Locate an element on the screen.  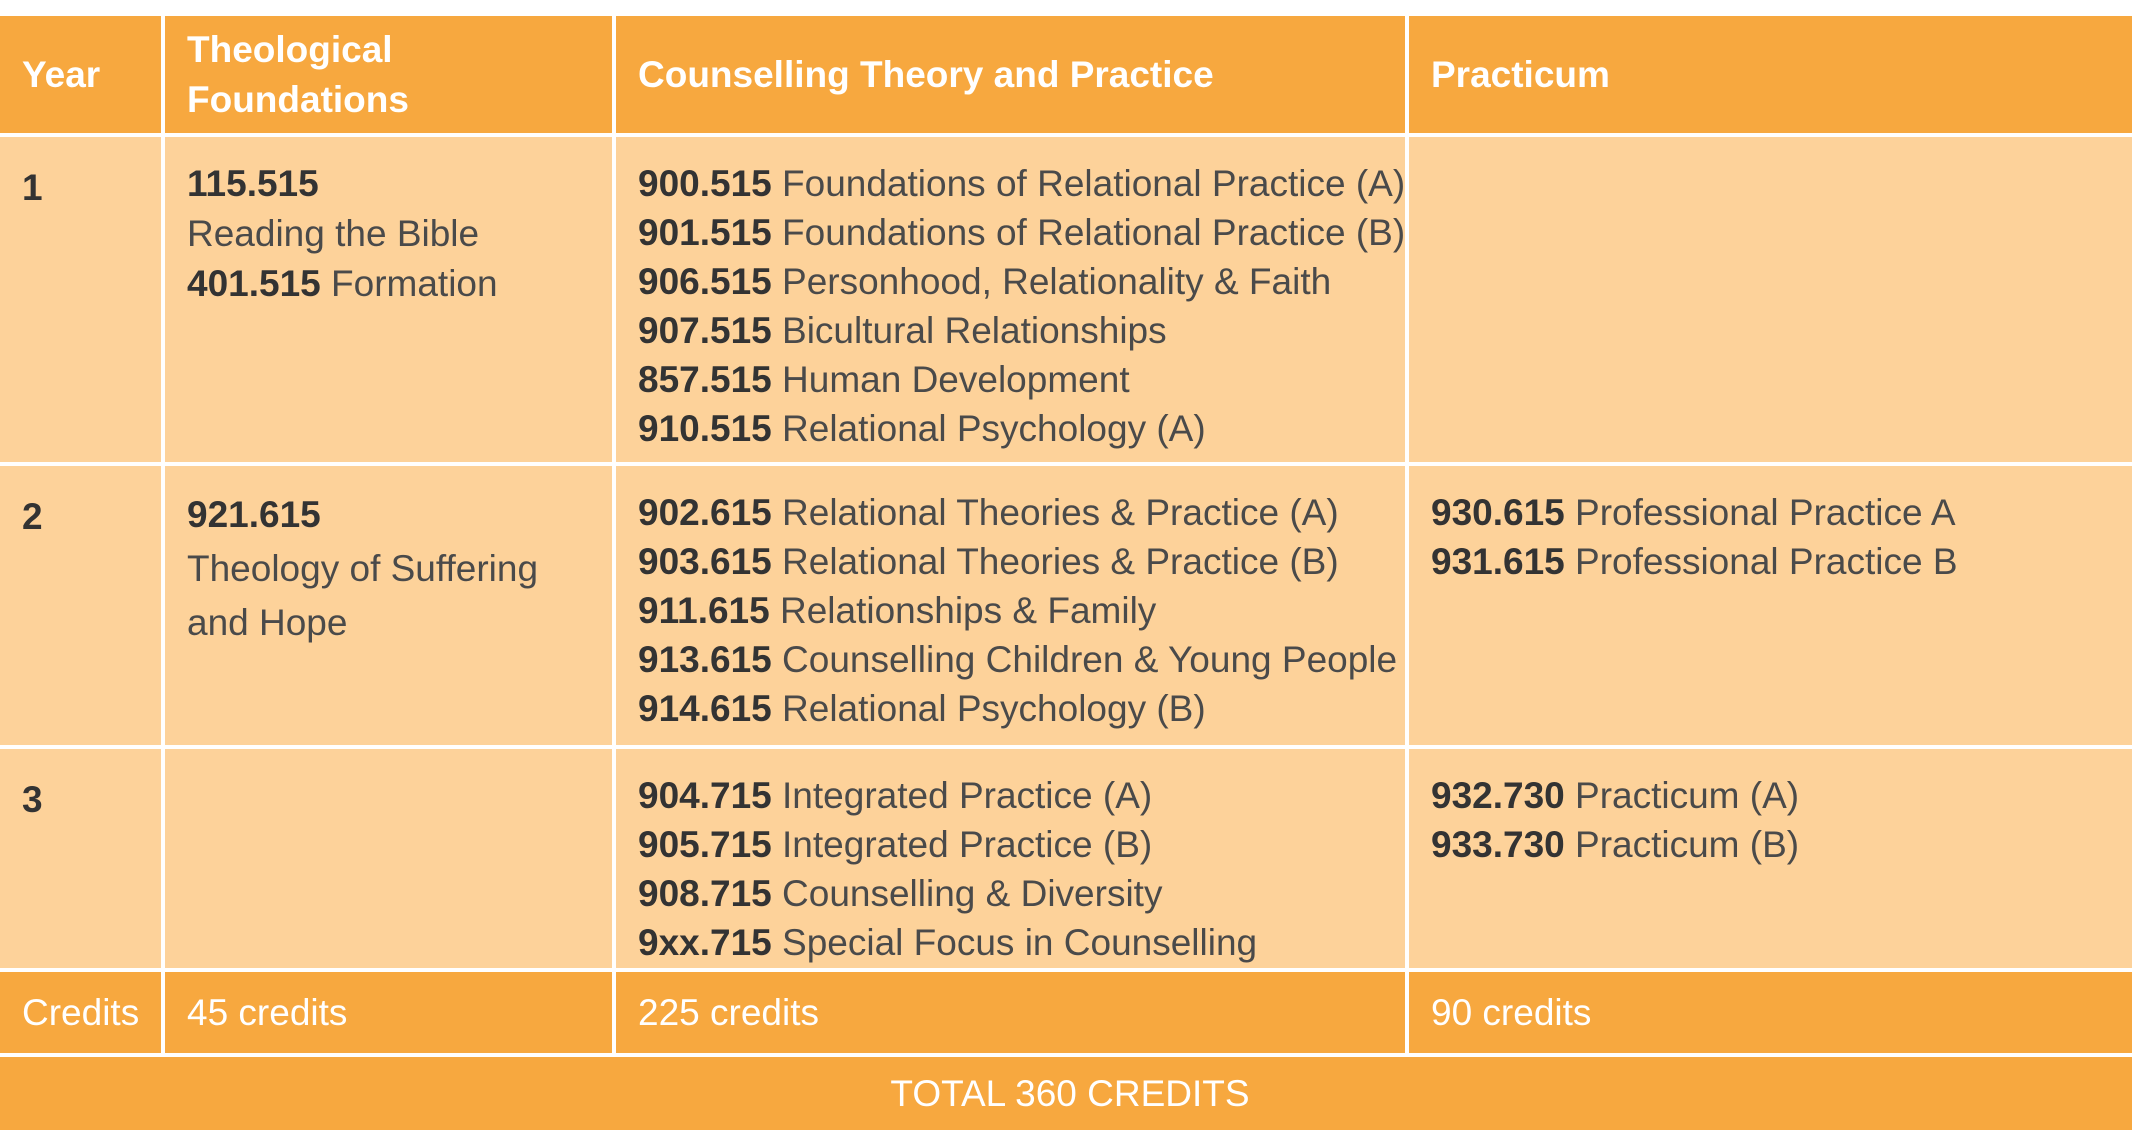
course-entry: 905.715 Integrated Practice (B) is located at coordinates (1011, 844).